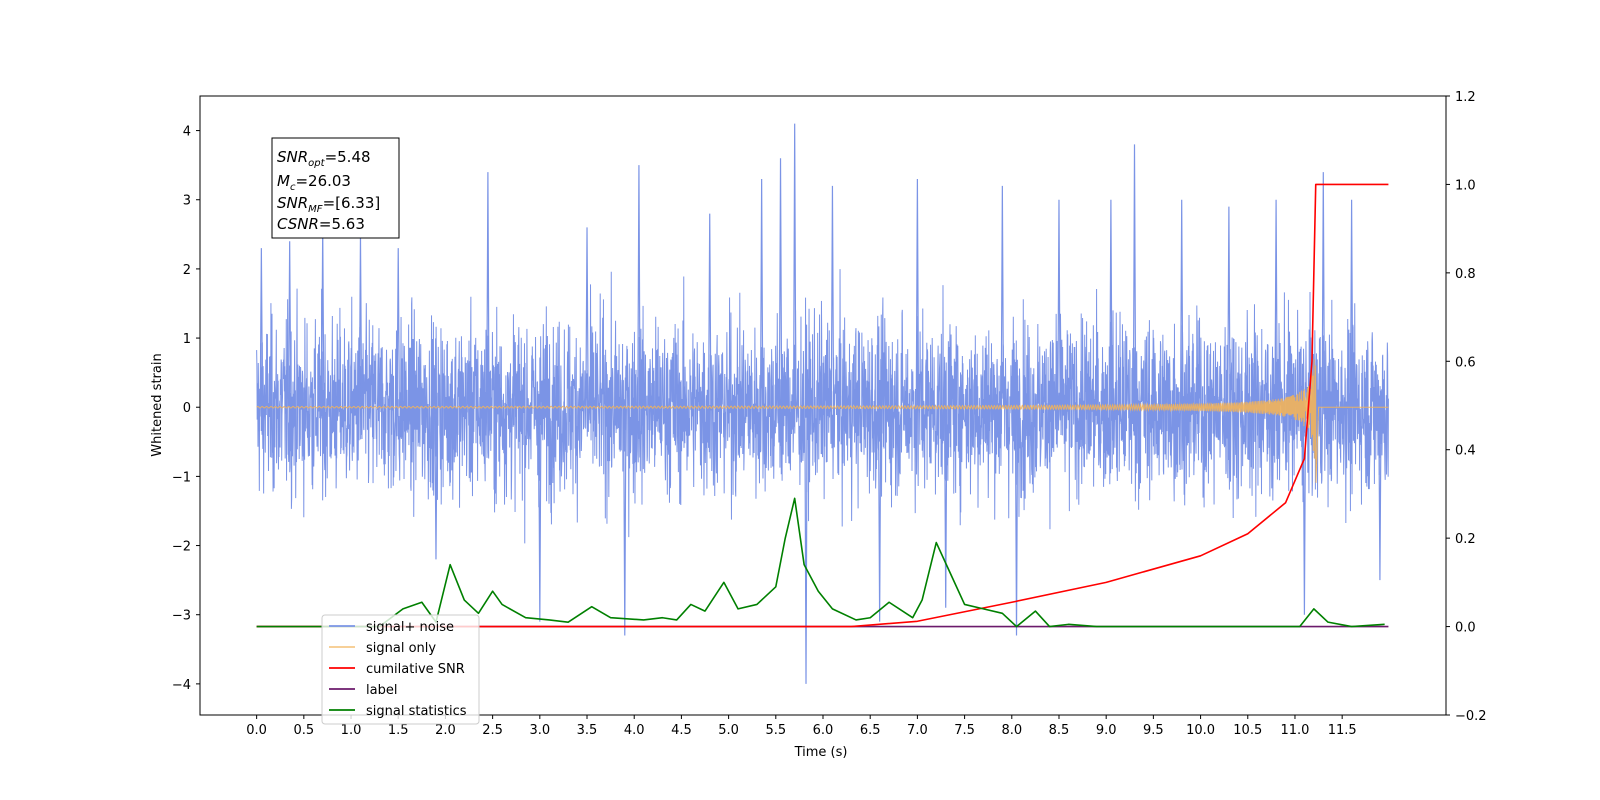 This screenshot has height=800, width=1600. What do you see at coordinates (492, 730) in the screenshot?
I see `x-tick-label: 2.5` at bounding box center [492, 730].